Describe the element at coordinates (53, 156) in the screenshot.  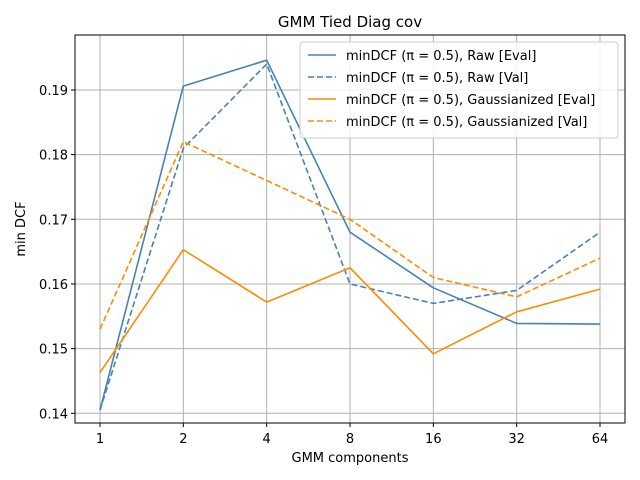
I see `y-tick-label: 0.18` at that location.